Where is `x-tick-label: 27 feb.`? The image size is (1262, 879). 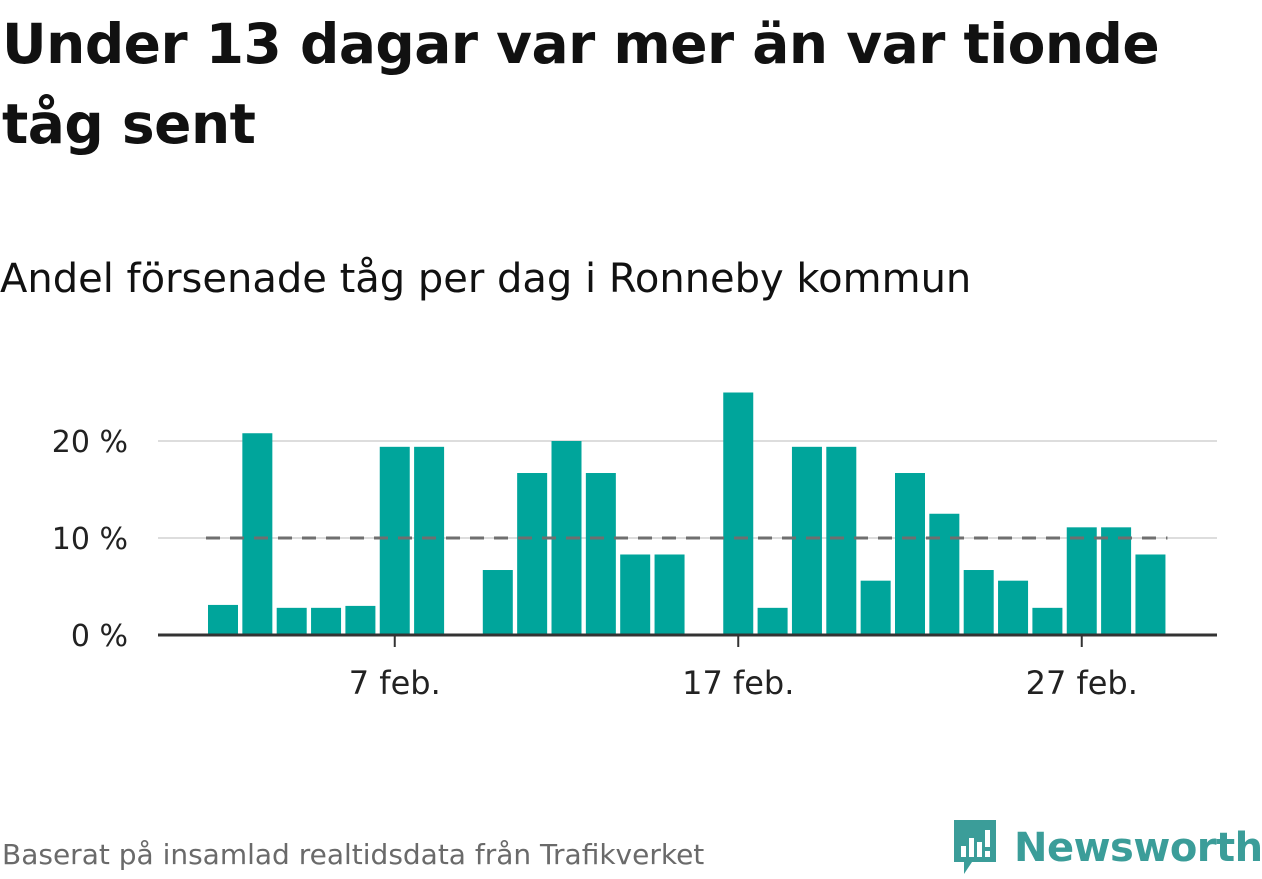
x-tick-label: 27 feb. is located at coordinates (1082, 683).